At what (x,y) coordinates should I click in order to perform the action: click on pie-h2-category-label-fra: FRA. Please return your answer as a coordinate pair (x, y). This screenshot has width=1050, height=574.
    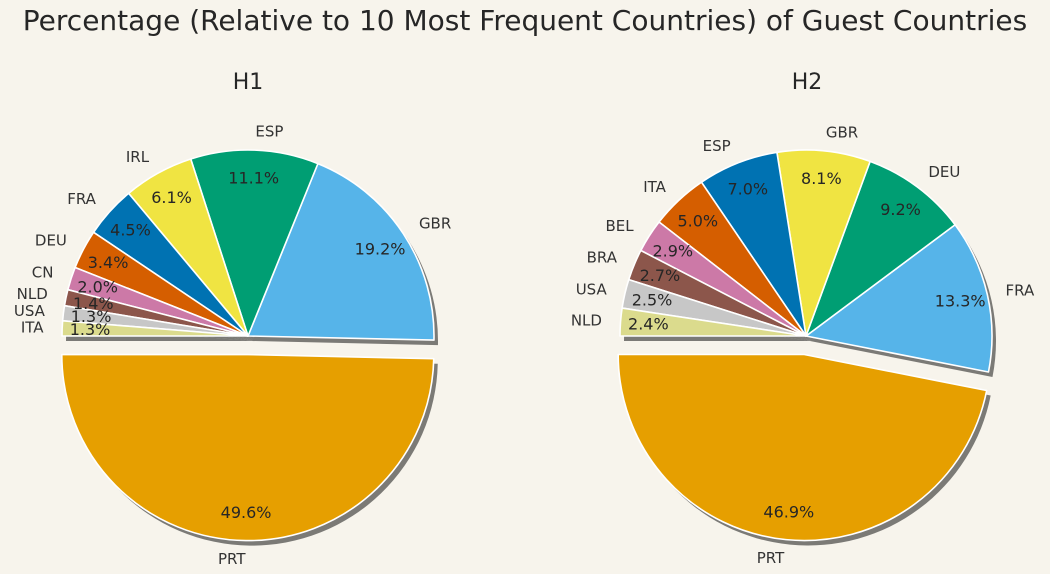
    Looking at the image, I should click on (1020, 291).